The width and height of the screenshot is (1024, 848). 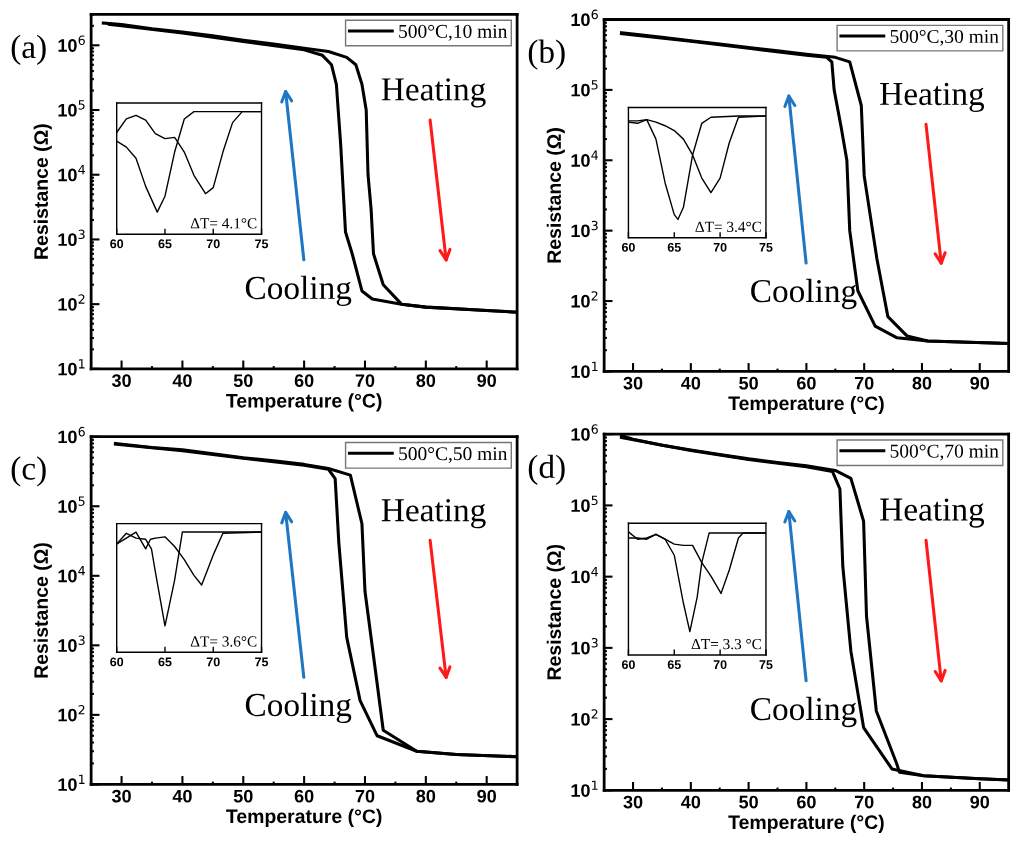 I want to click on legend-label: 500°C,70 min, so click(x=944, y=452).